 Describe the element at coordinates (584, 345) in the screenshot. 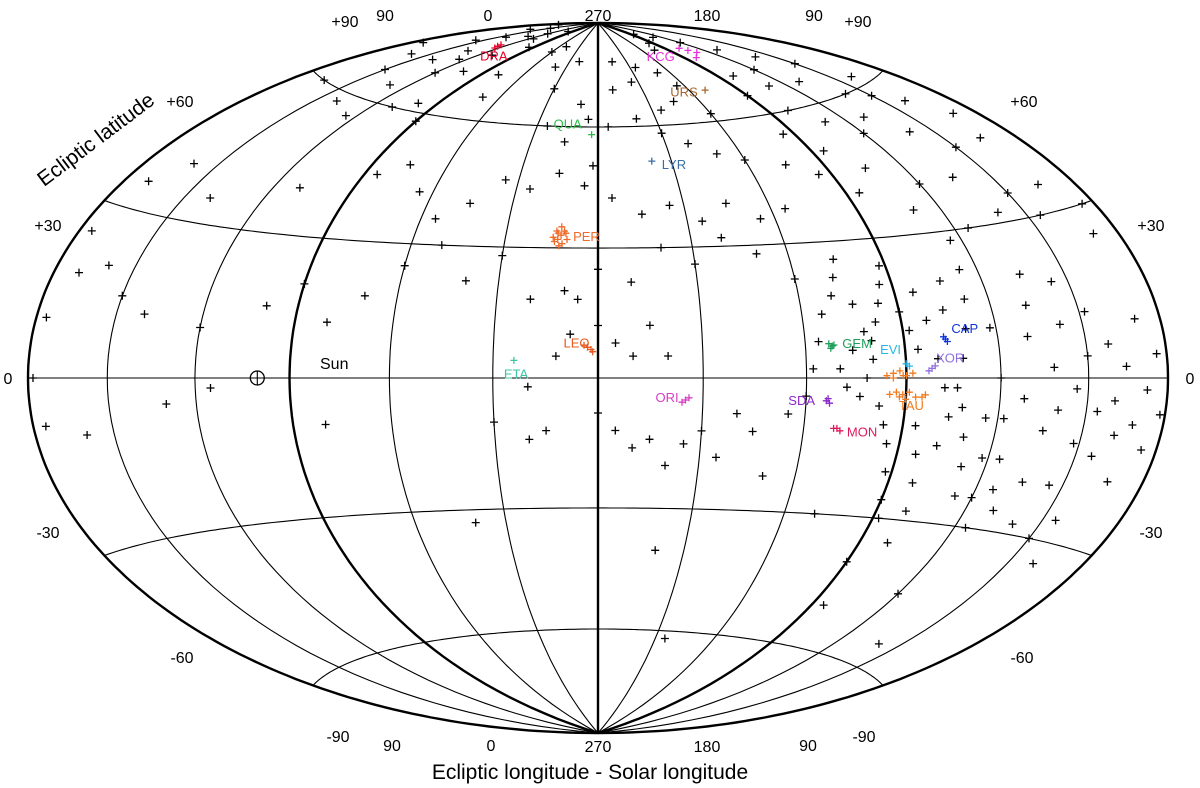

I see `shower-radiant-leo` at that location.